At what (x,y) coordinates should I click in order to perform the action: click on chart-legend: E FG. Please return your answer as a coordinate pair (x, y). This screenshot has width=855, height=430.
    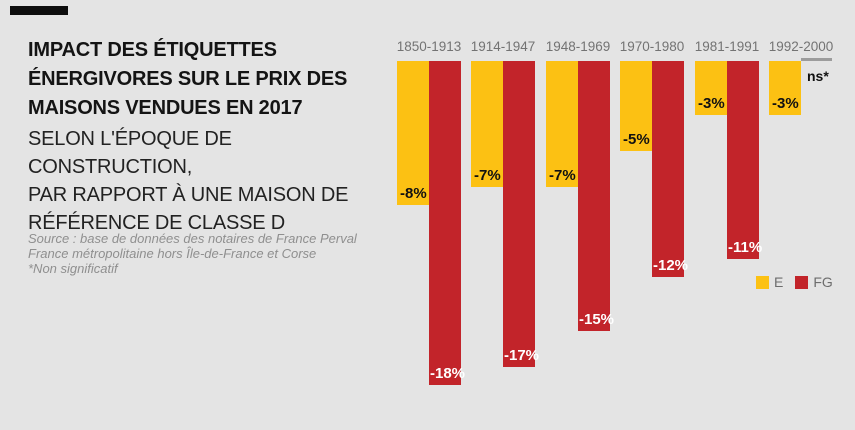
    Looking at the image, I should click on (800, 282).